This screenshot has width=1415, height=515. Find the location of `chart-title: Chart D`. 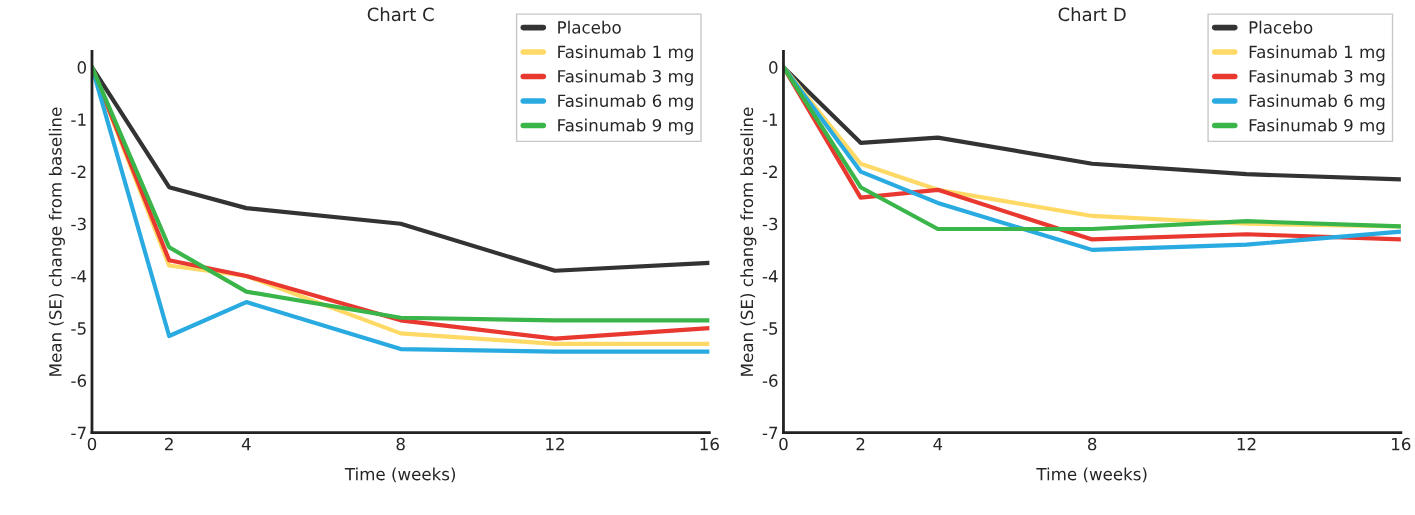

chart-title: Chart D is located at coordinates (1092, 14).